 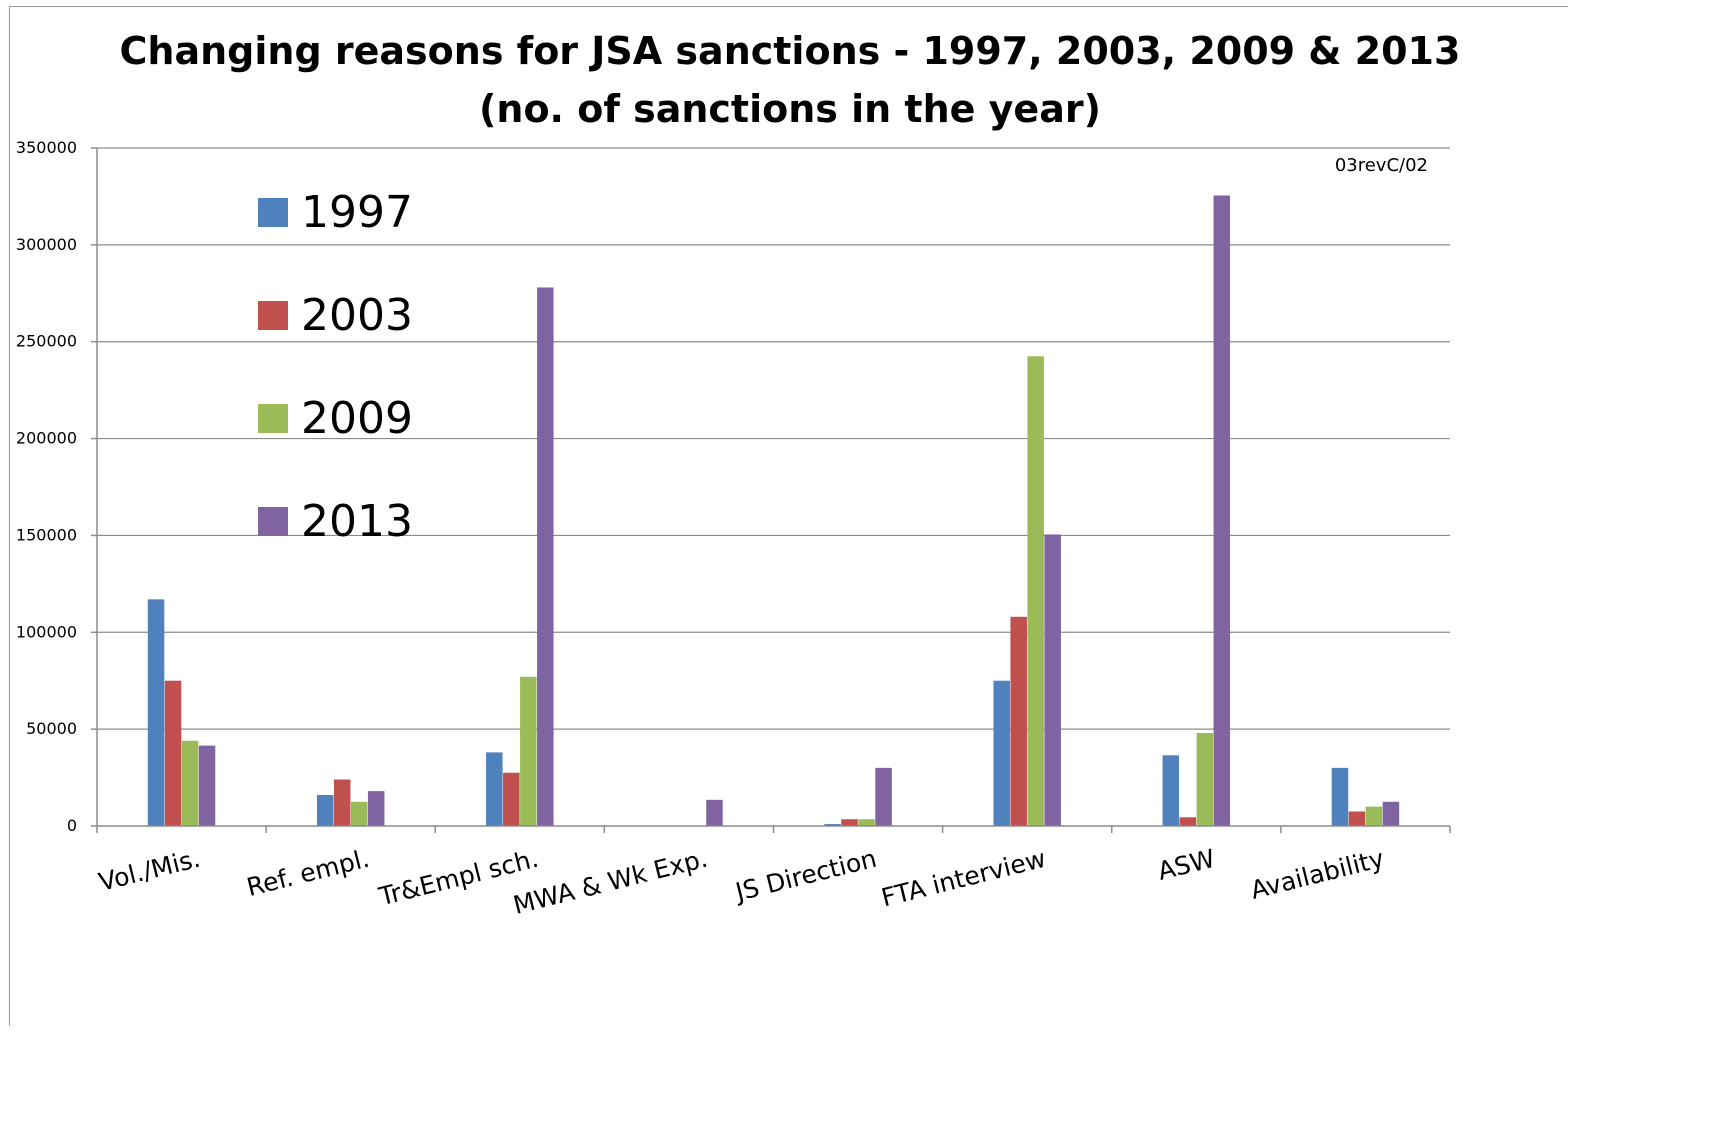 I want to click on x-category-label: Vol./Mis., so click(x=149, y=870).